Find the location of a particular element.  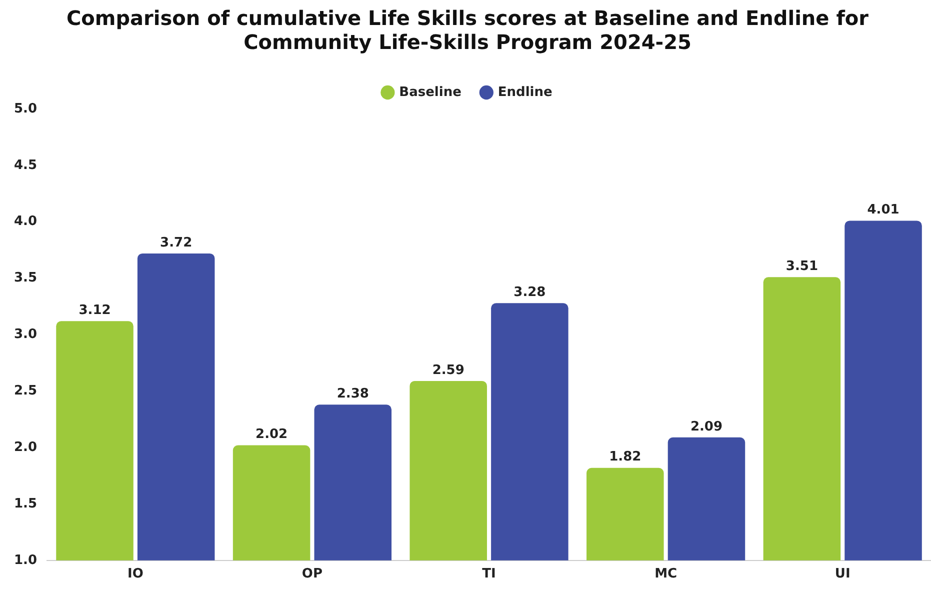

y-tick-label: 4.5 is located at coordinates (26, 165).